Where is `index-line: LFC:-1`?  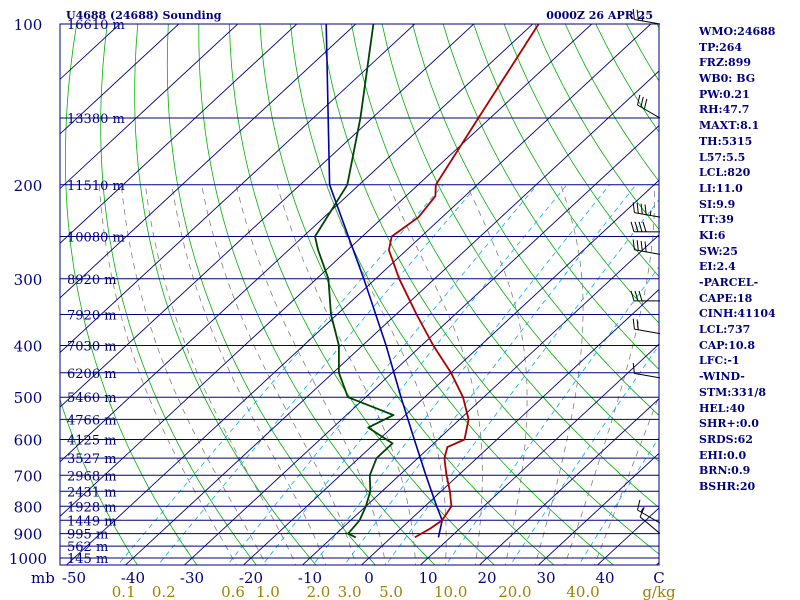
index-line: LFC:-1 is located at coordinates (719, 361).